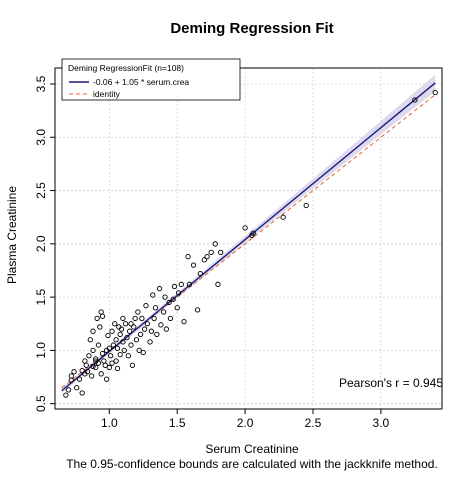 Image resolution: width=474 pixels, height=479 pixels. I want to click on y-axis: 0.5 1.0 1.5 2.0 2.5 3.0 3.5, so click(44, 243).